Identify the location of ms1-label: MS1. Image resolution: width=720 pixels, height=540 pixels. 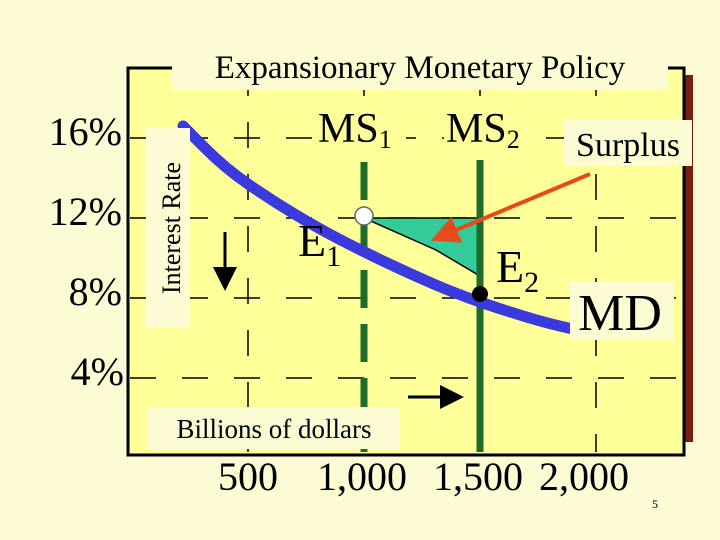
(355, 130).